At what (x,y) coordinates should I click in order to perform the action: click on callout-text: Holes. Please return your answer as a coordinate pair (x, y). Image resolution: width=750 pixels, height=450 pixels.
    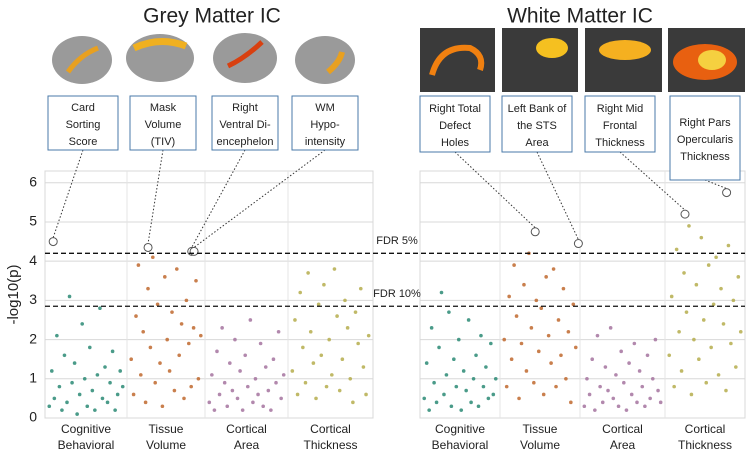
    Looking at the image, I should click on (455, 143).